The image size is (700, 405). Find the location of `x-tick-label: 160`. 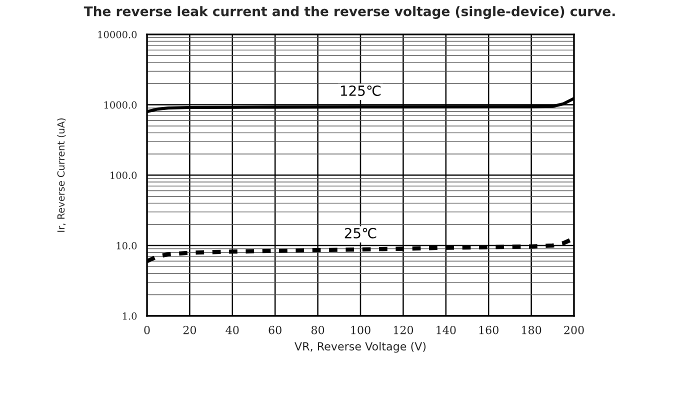

x-tick-label: 160 is located at coordinates (488, 330).